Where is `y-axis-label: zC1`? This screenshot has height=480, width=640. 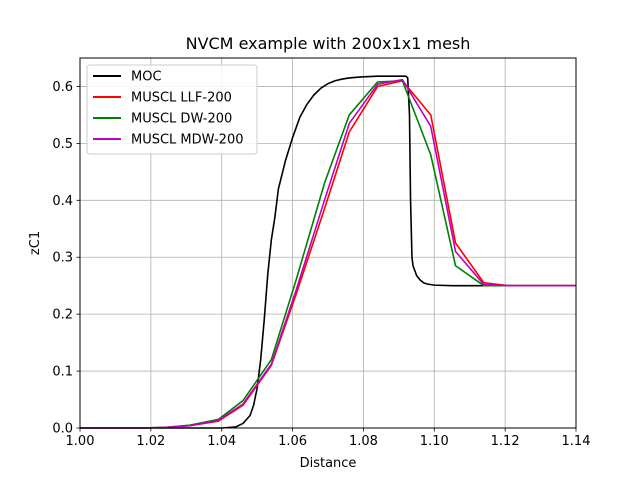 y-axis-label: zC1 is located at coordinates (35, 243).